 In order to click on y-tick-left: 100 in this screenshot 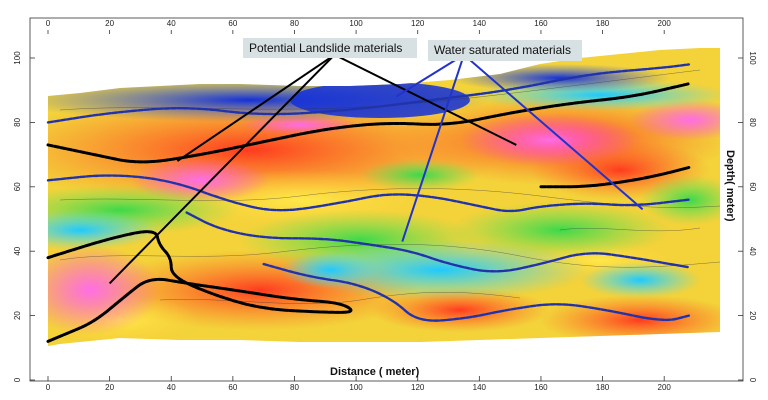, I will do `click(17, 58)`.